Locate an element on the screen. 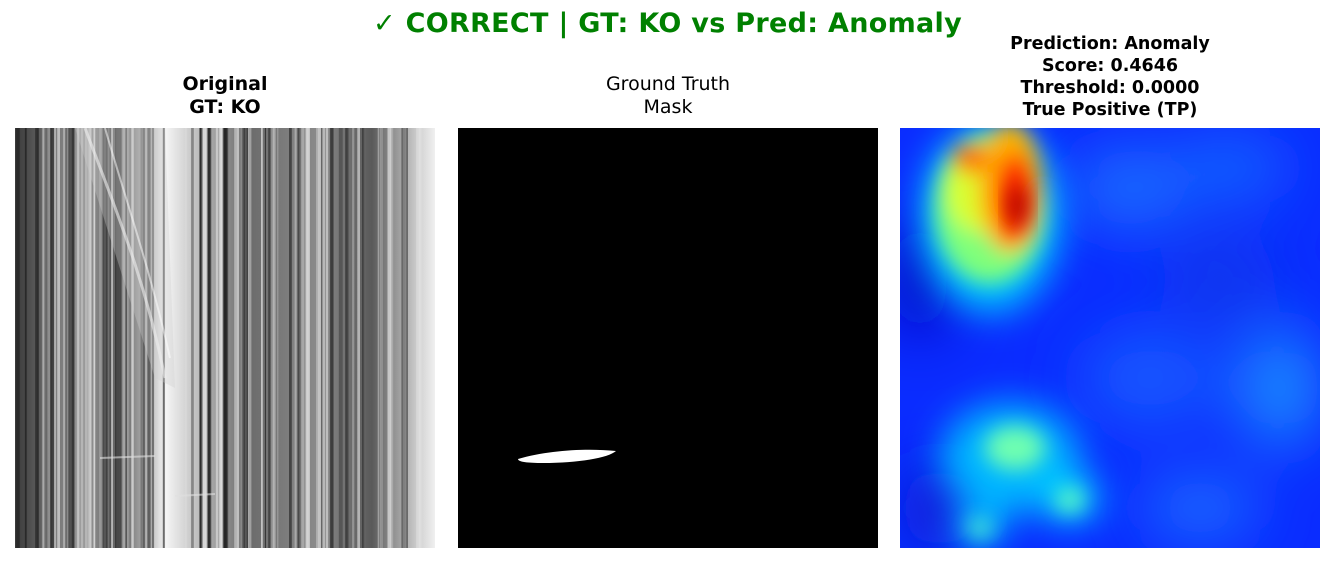  defect-region is located at coordinates (567, 456).